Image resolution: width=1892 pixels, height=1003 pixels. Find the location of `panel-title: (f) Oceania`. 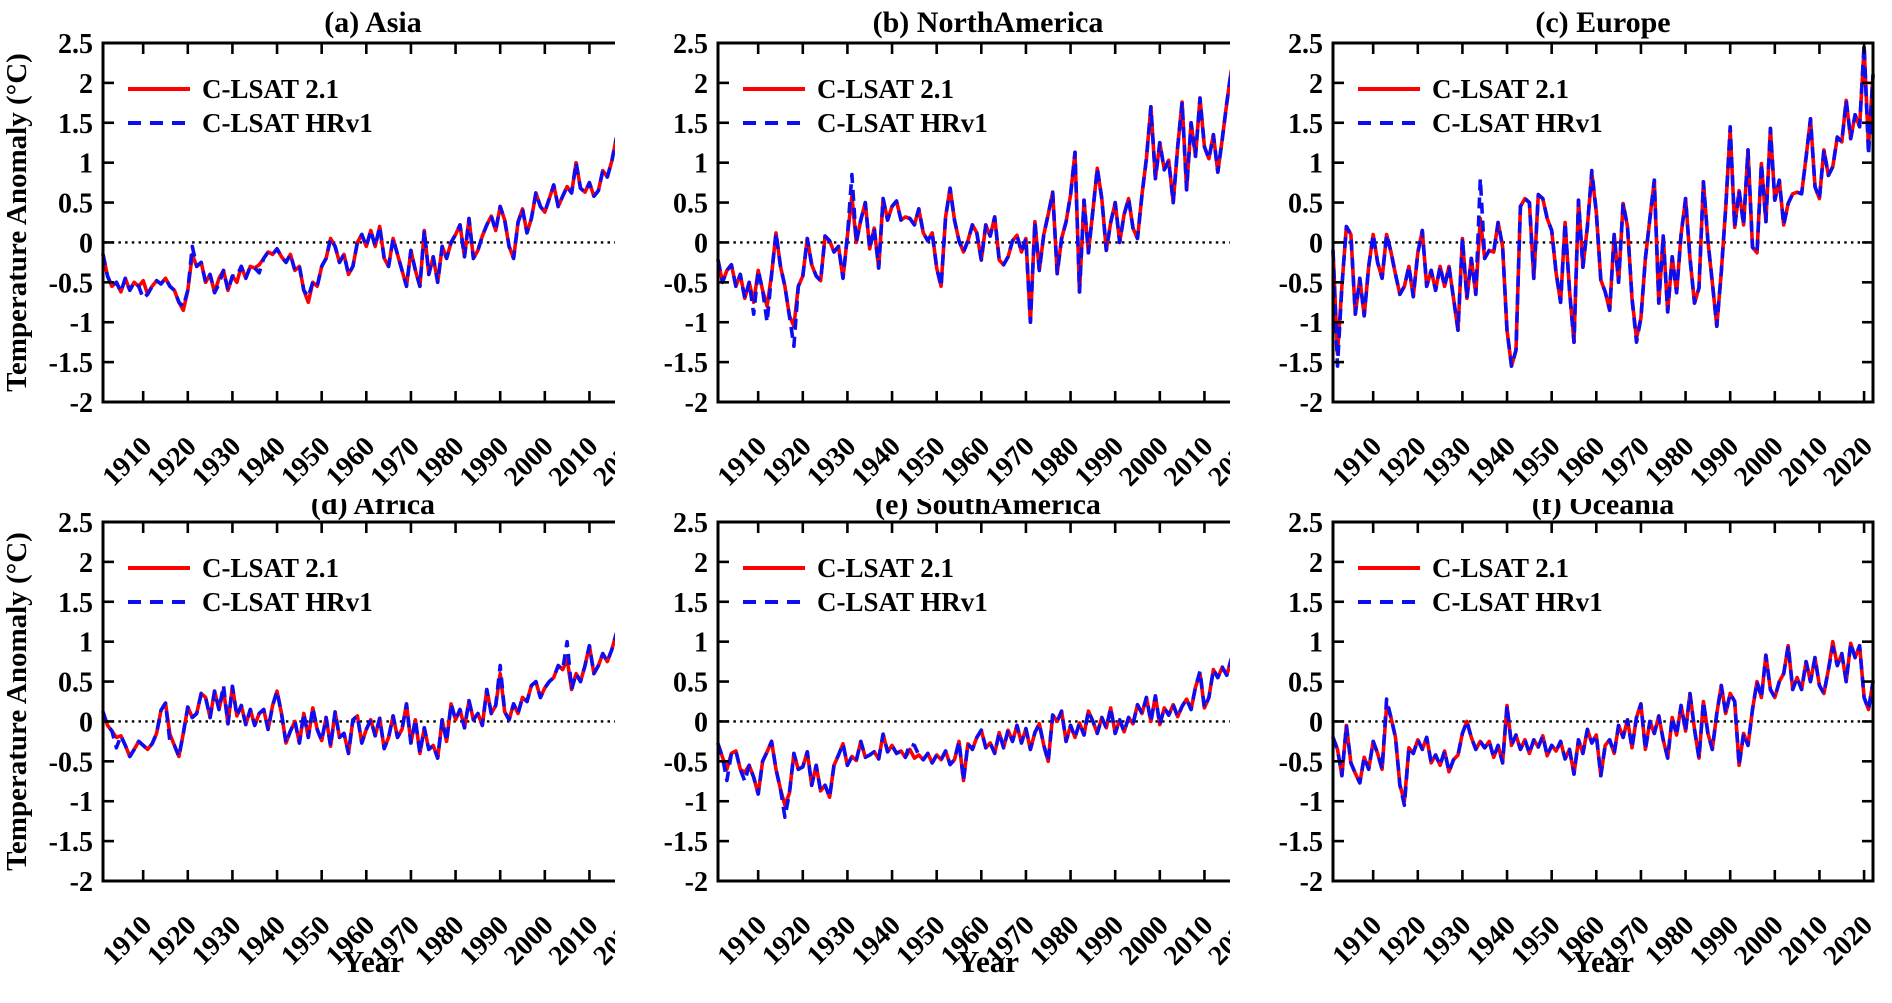

panel-title: (f) Oceania is located at coordinates (1603, 510).